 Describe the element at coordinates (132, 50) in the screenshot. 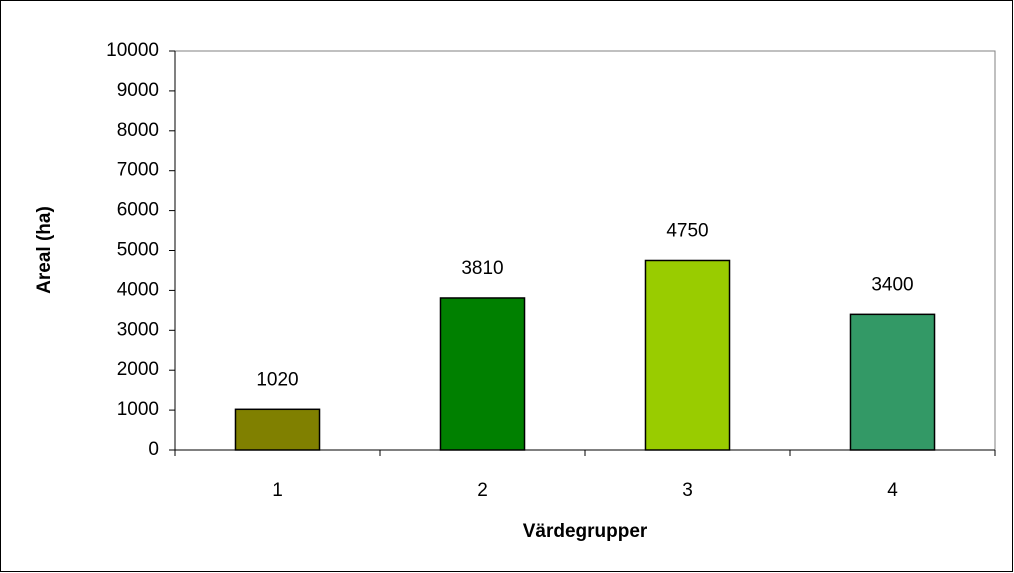

I see `y-tick-label: 10000` at that location.